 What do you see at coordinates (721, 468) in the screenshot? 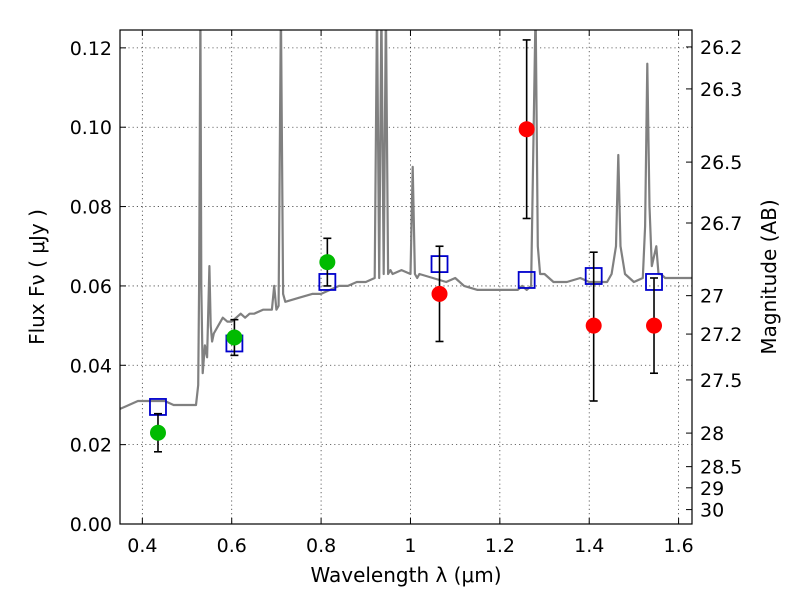
I see `mag-tick-label: 28.5` at bounding box center [721, 468].